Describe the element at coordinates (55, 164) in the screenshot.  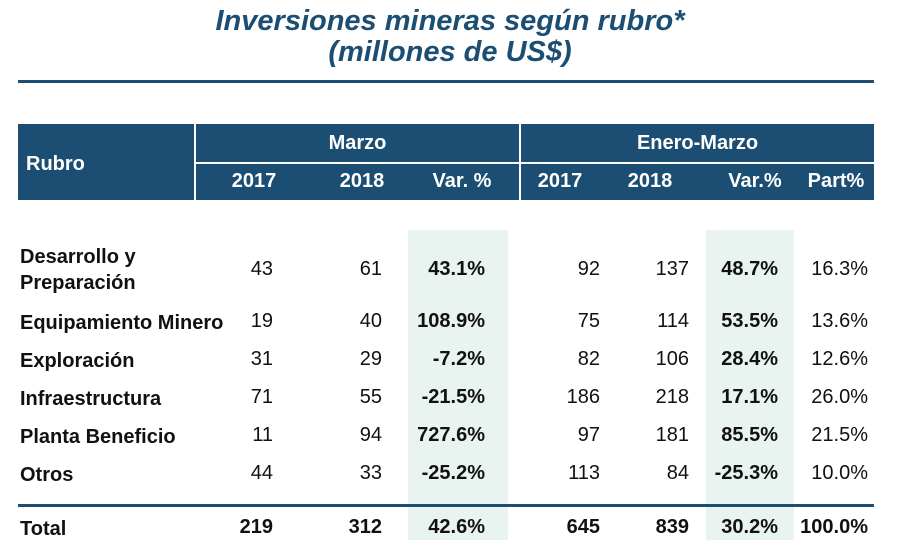
I see `header-rubro: Rubro` at that location.